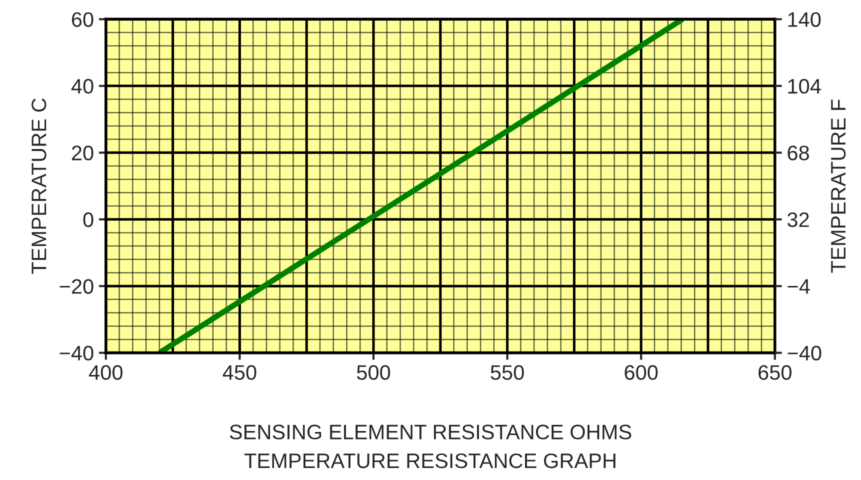  What do you see at coordinates (641, 372) in the screenshot?
I see `x-tick-label: 600` at bounding box center [641, 372].